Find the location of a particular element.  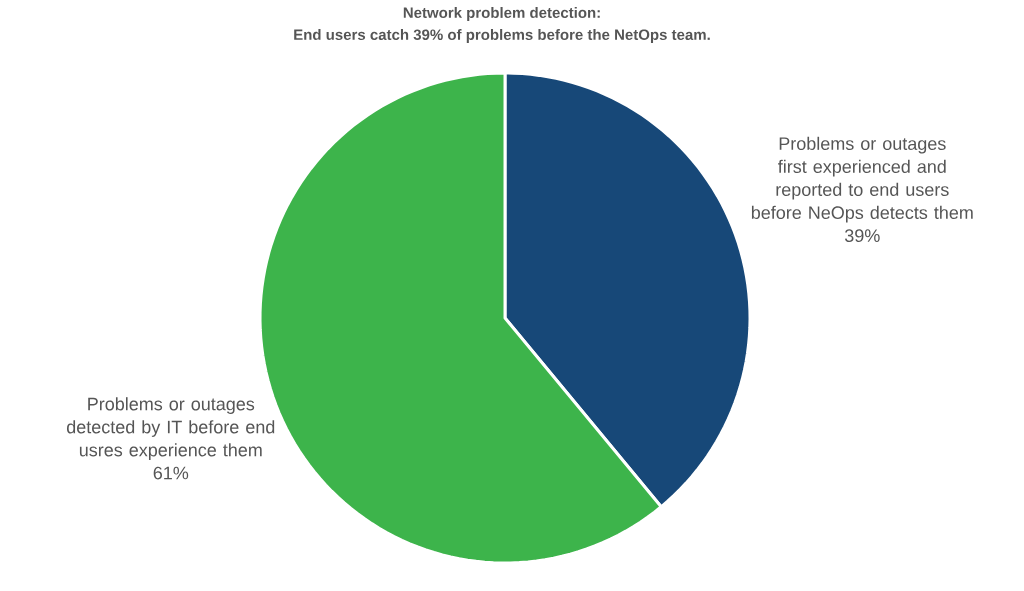

slice-label: Problems or outages detected by IT before end usres experience them is located at coordinates (170, 428).